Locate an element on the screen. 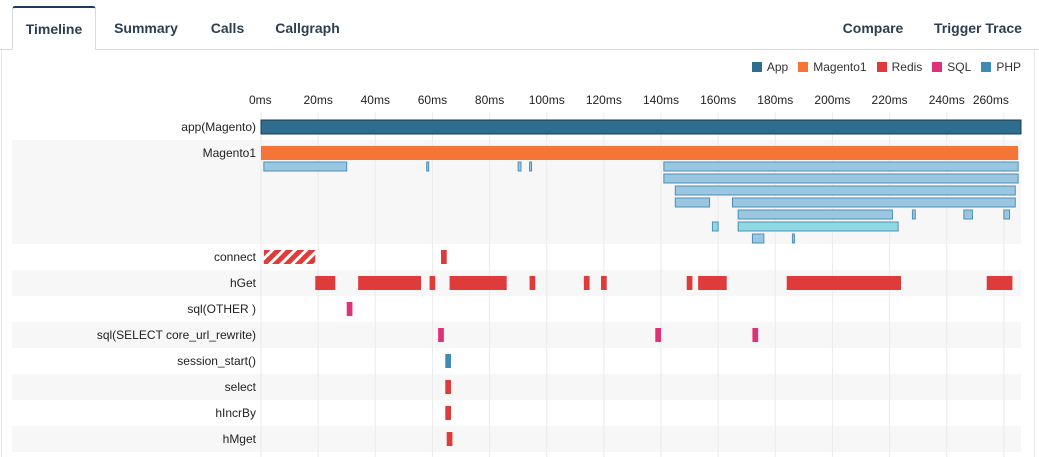  tick-label: 180ms is located at coordinates (775, 100).